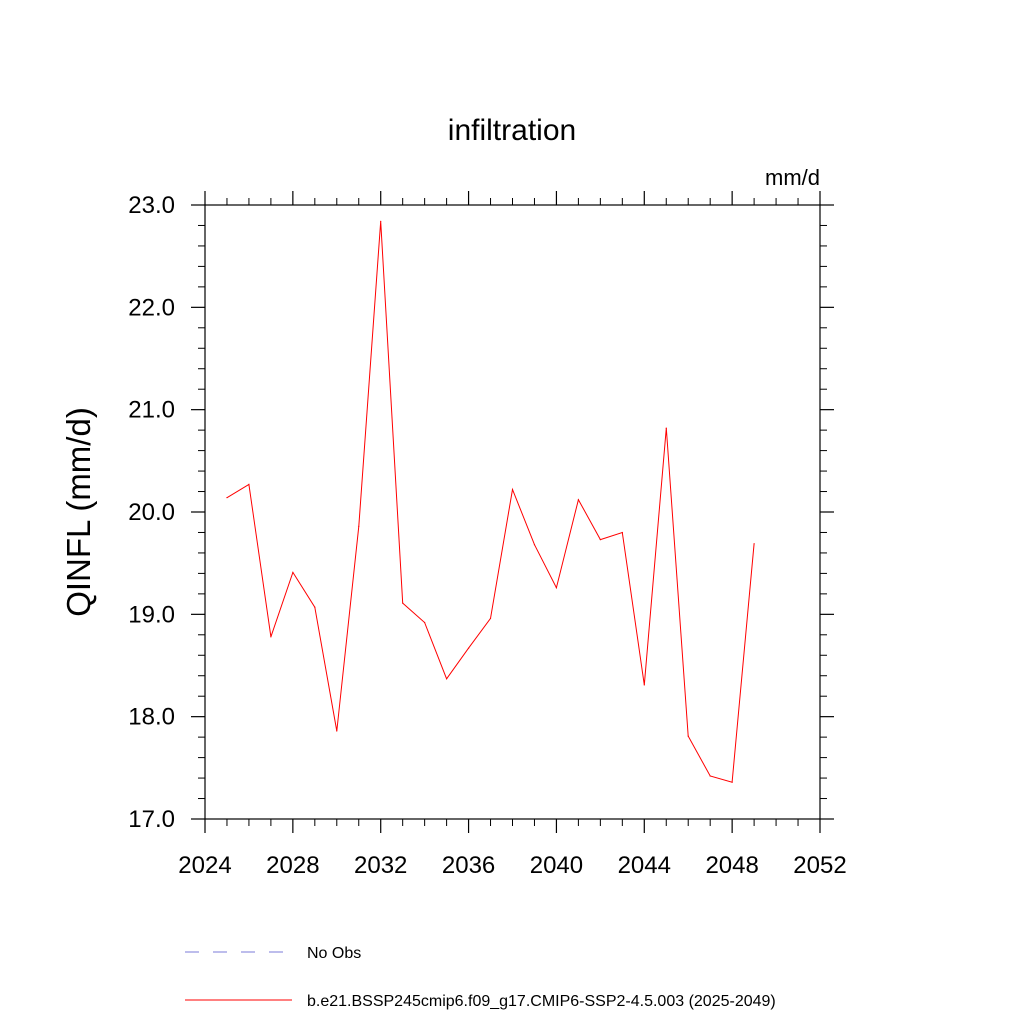 The height and width of the screenshot is (1024, 1024). I want to click on x-tick-label: 2048, so click(731, 865).